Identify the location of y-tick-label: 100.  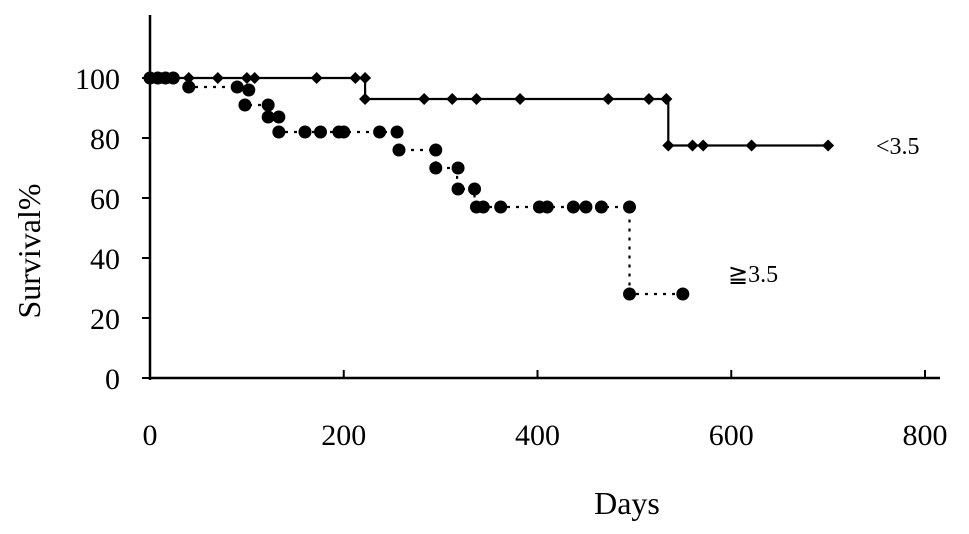
(97, 79).